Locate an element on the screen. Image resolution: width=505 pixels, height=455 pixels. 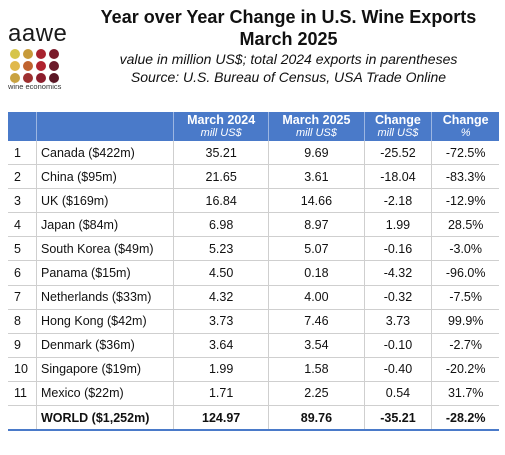
country-cell: Mexico ($22m) is located at coordinates (105, 394).